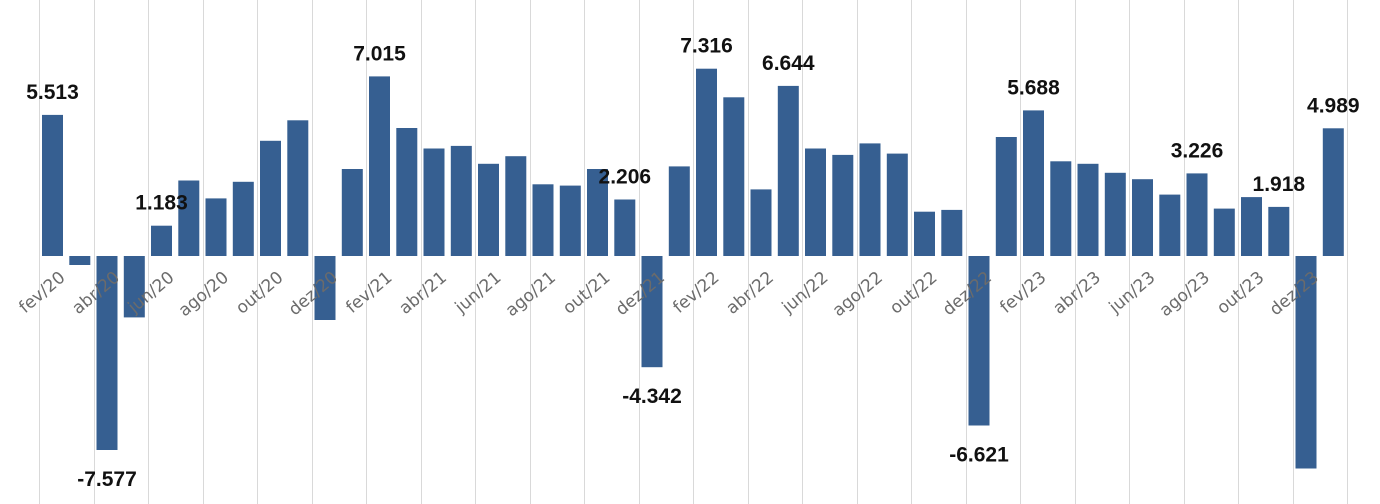 Image resolution: width=1380 pixels, height=504 pixels. I want to click on x-tick-label: out/23, so click(1240, 293).